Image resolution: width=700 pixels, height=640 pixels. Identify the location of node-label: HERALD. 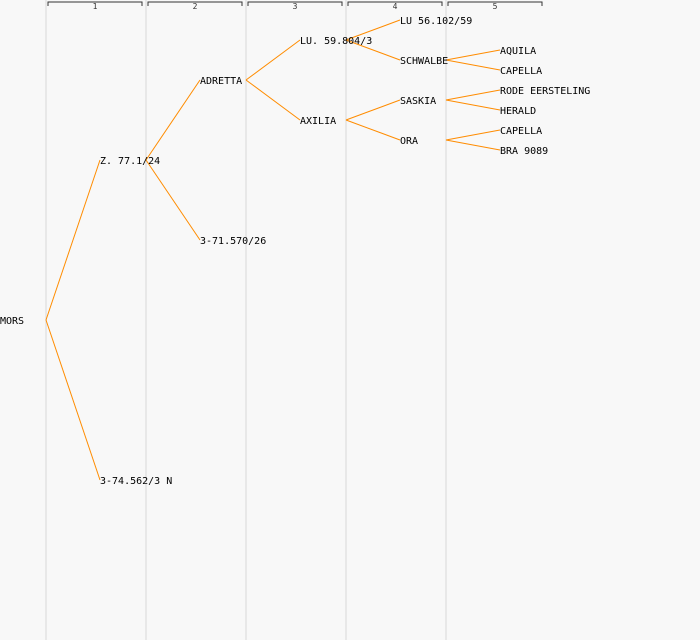
(518, 111).